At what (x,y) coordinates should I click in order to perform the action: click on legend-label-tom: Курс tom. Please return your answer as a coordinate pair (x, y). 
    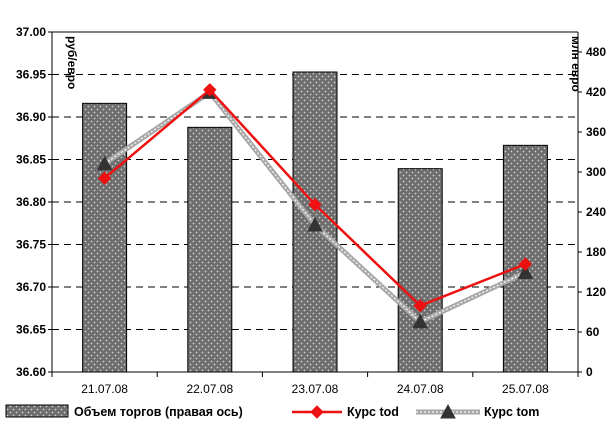
    Looking at the image, I should click on (511, 412).